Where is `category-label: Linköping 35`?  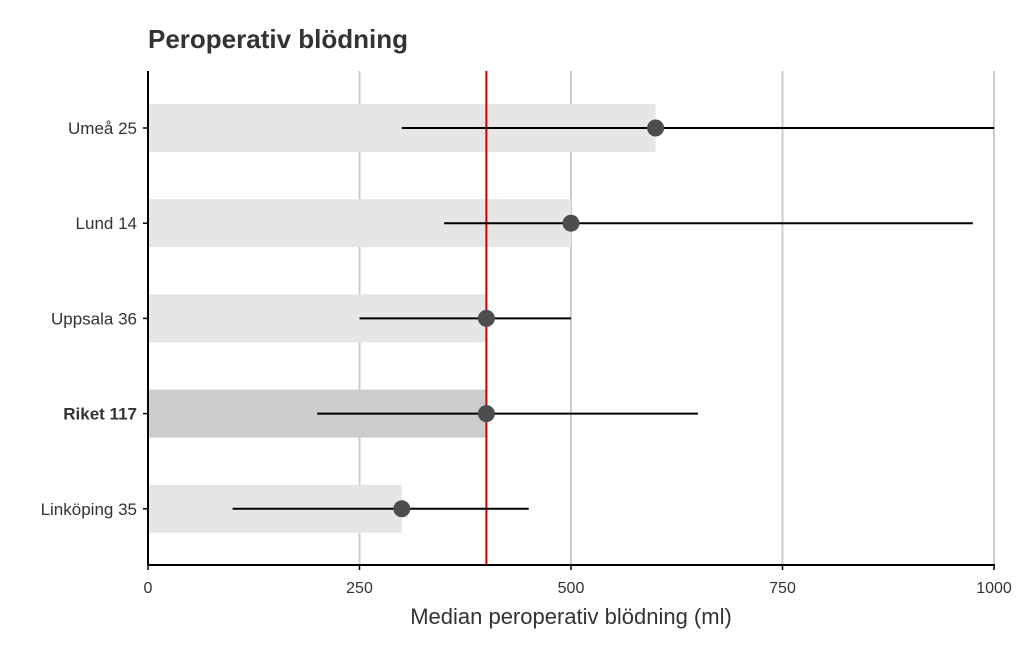
category-label: Linköping 35 is located at coordinates (89, 509).